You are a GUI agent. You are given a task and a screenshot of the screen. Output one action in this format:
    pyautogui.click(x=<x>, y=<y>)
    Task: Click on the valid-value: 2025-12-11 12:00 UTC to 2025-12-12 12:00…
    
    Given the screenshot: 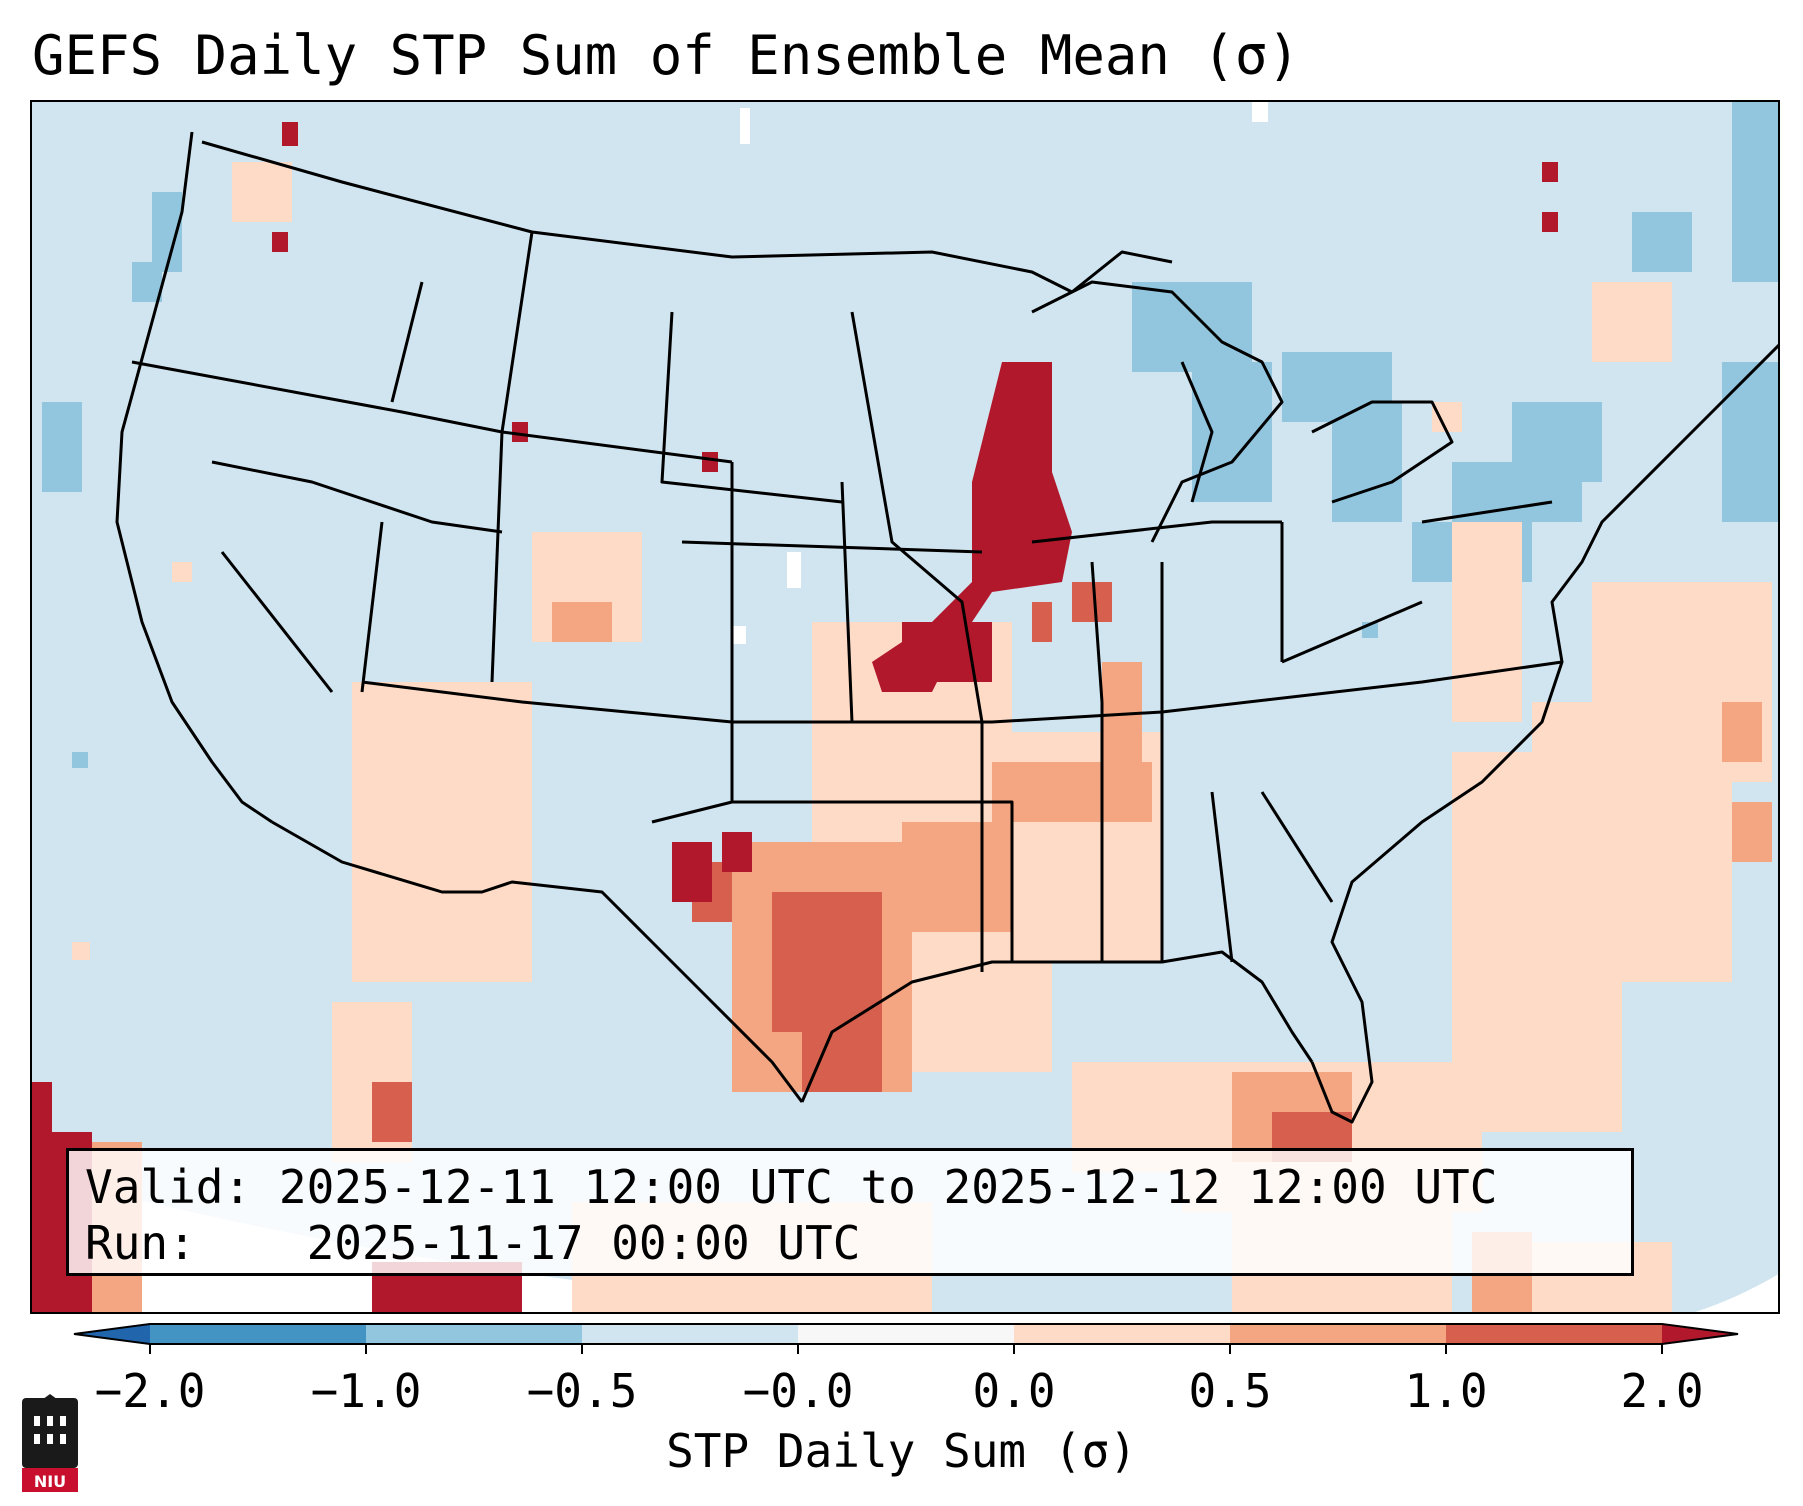 What is the action you would take?
    pyautogui.click(x=888, y=1187)
    